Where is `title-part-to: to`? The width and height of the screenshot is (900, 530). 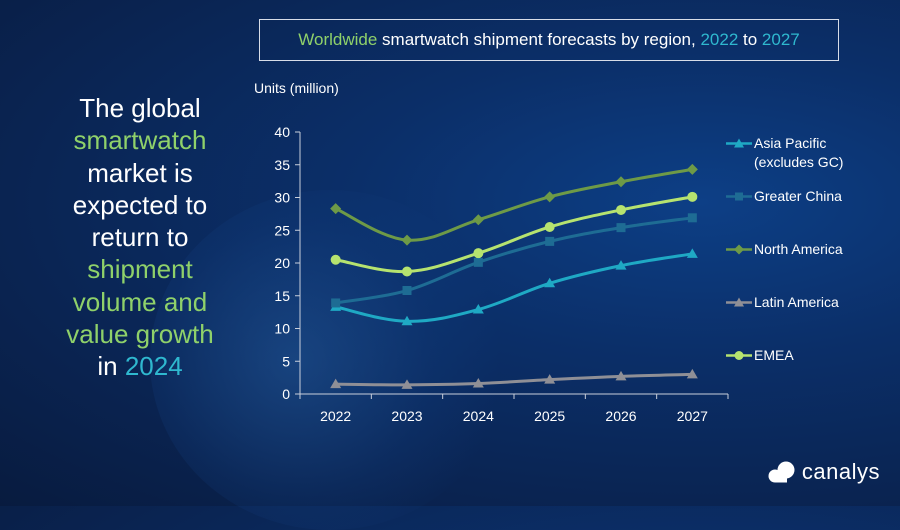
title-part-to: to is located at coordinates (750, 39).